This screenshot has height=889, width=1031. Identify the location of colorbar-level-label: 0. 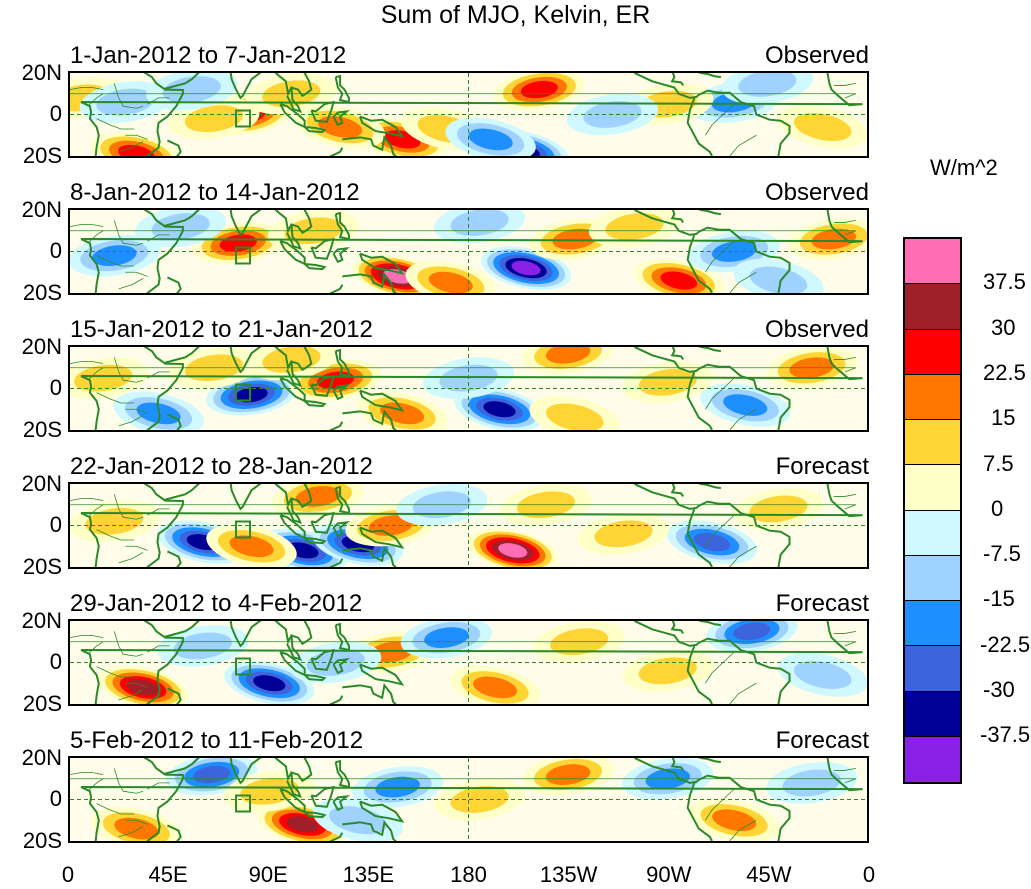
(997, 508).